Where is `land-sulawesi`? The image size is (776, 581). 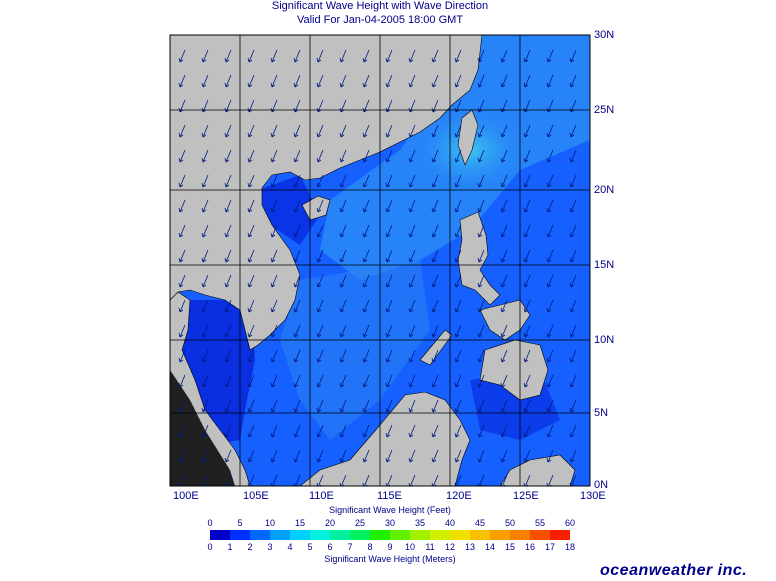
land-sulawesi is located at coordinates (537, 470).